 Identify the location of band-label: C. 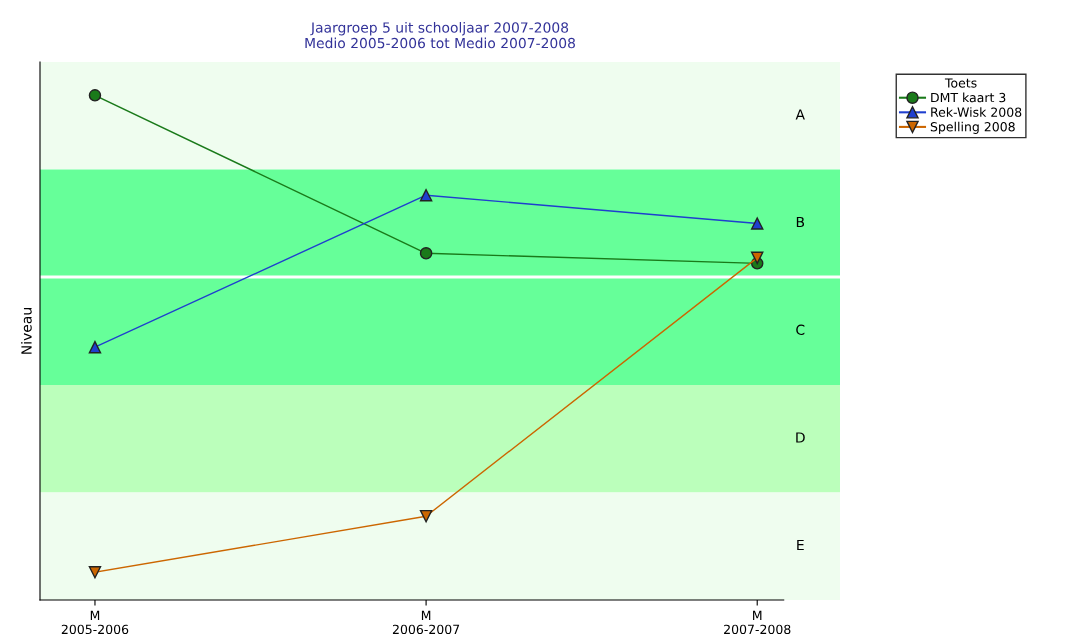
(800, 330).